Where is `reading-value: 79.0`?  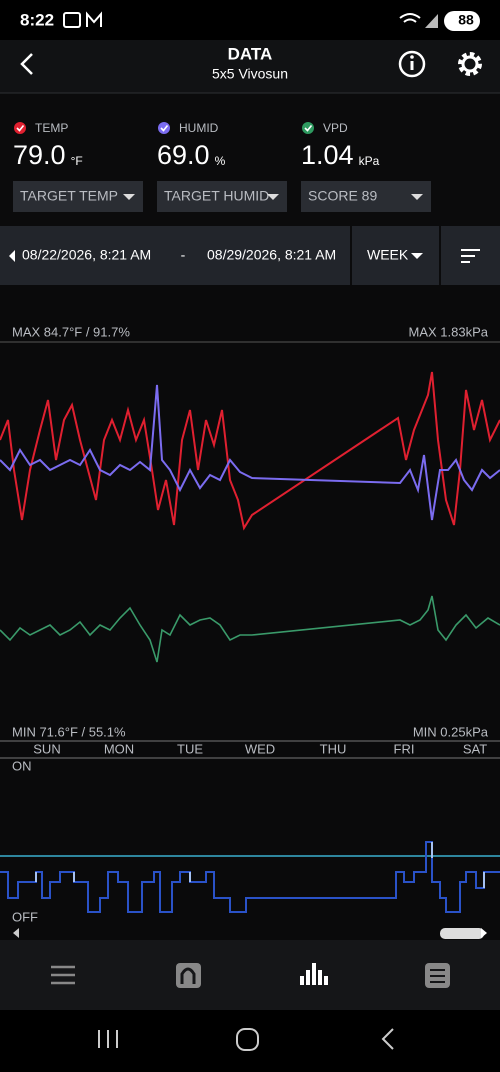
reading-value: 79.0 is located at coordinates (39, 155).